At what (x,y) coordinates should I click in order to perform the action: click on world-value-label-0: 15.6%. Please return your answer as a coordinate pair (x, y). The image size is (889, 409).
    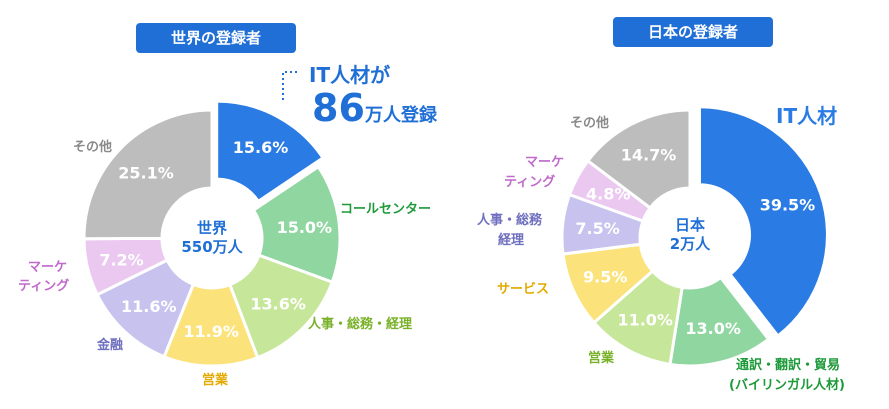
    Looking at the image, I should click on (261, 147).